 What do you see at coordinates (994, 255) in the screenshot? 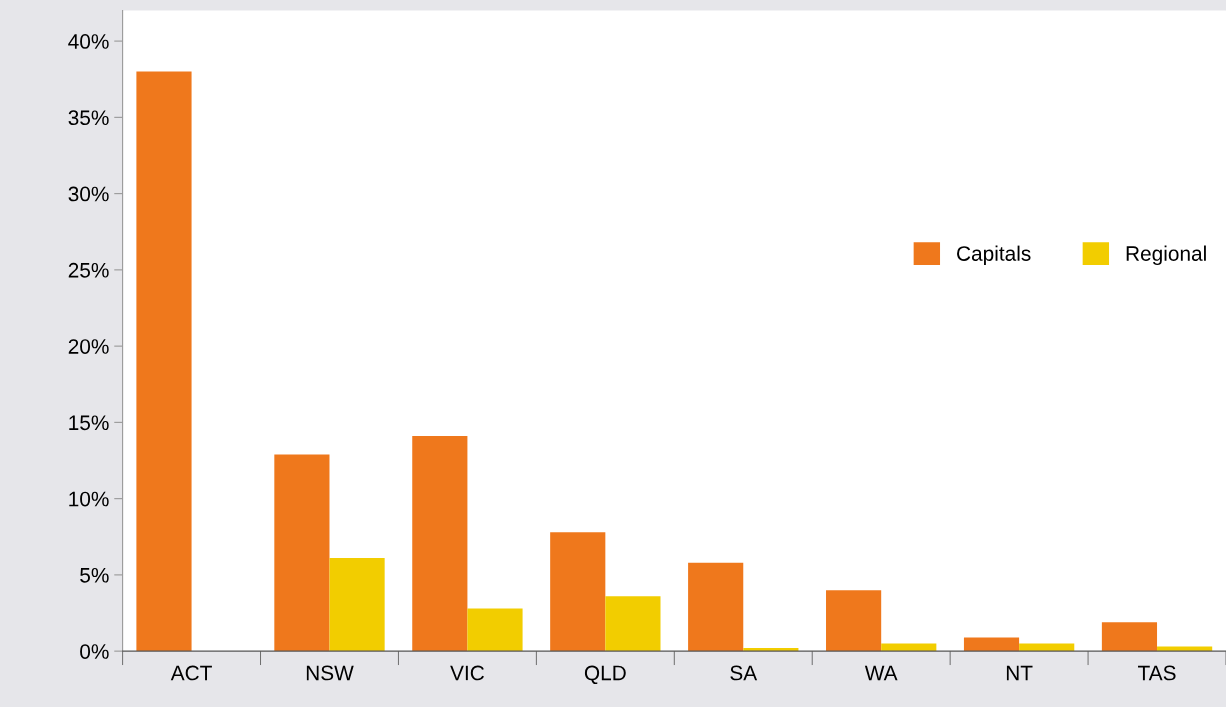
I see `legend-label: Capitals` at bounding box center [994, 255].